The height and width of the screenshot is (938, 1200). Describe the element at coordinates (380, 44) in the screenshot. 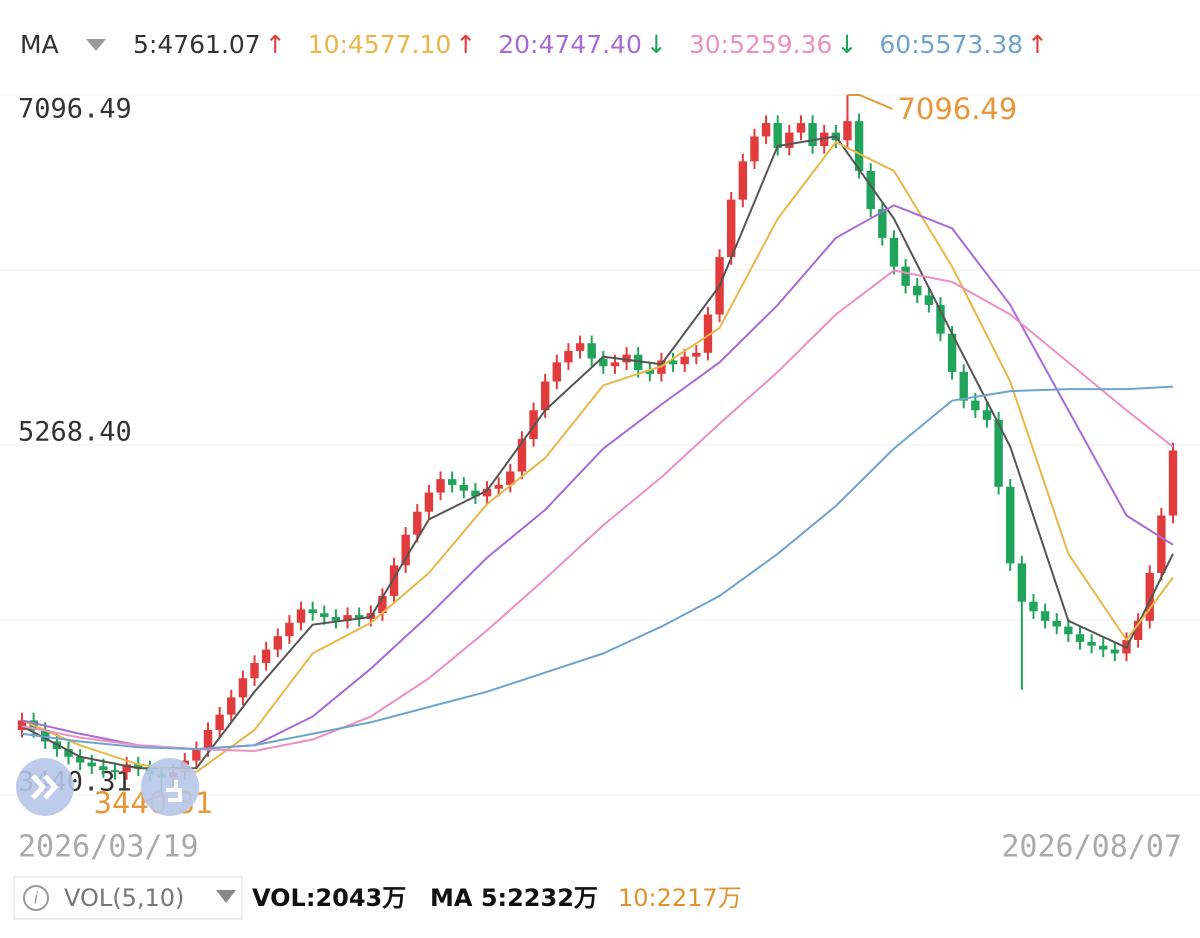

I see `legend-entry: 10:4577.10` at that location.